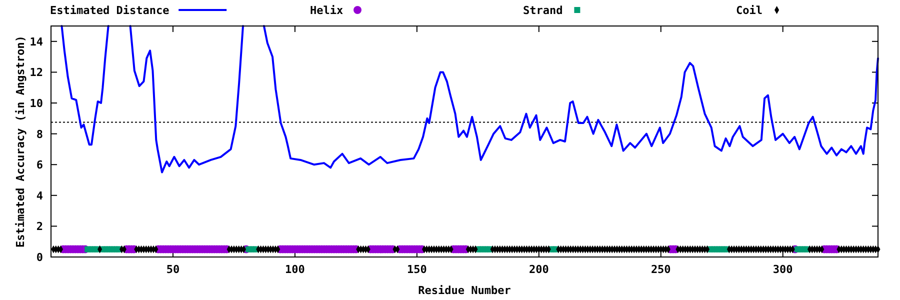 The height and width of the screenshot is (300, 900). Describe the element at coordinates (110, 10) in the screenshot. I see `legend-label: Estimated Distance` at that location.